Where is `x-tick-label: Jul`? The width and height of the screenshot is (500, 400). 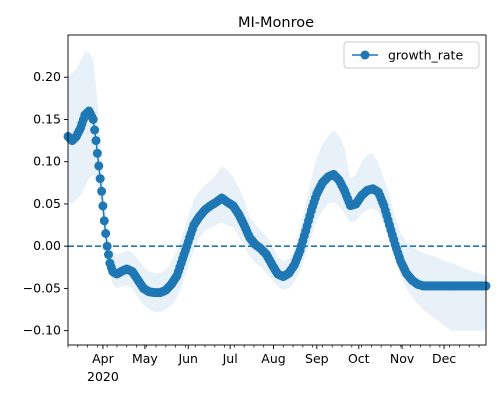
x-tick-label: Jul is located at coordinates (230, 358).